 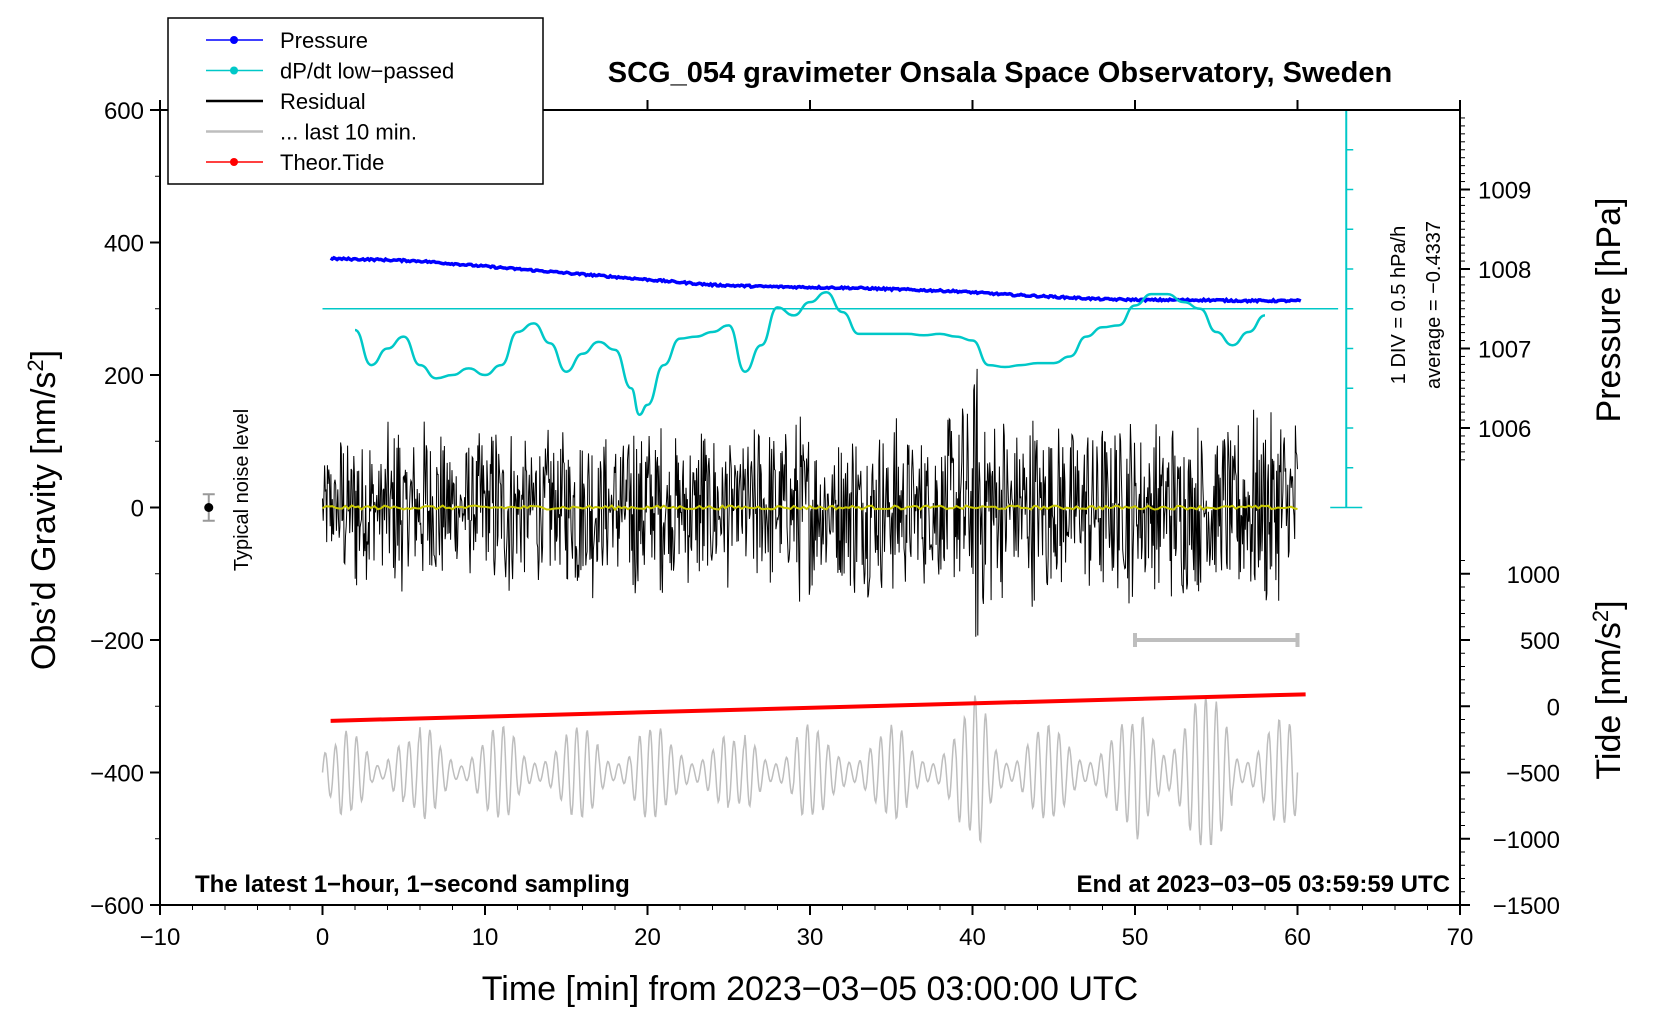 I want to click on y-tick-label: −200, so click(x=117, y=641).